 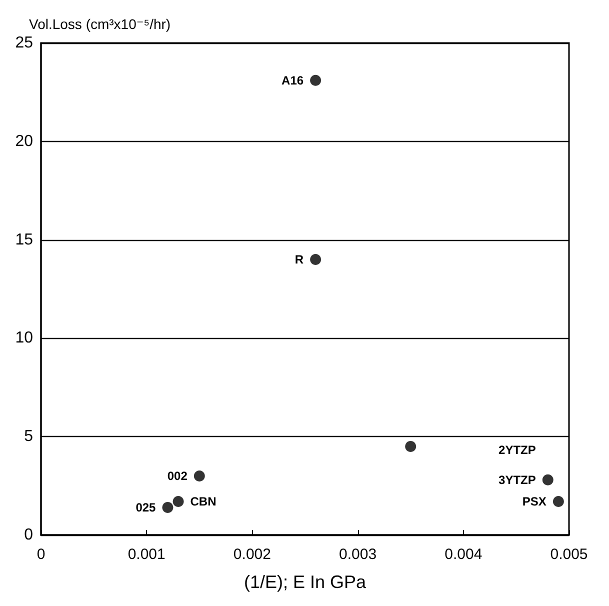 What do you see at coordinates (293, 80) in the screenshot?
I see `annotation: A16` at bounding box center [293, 80].